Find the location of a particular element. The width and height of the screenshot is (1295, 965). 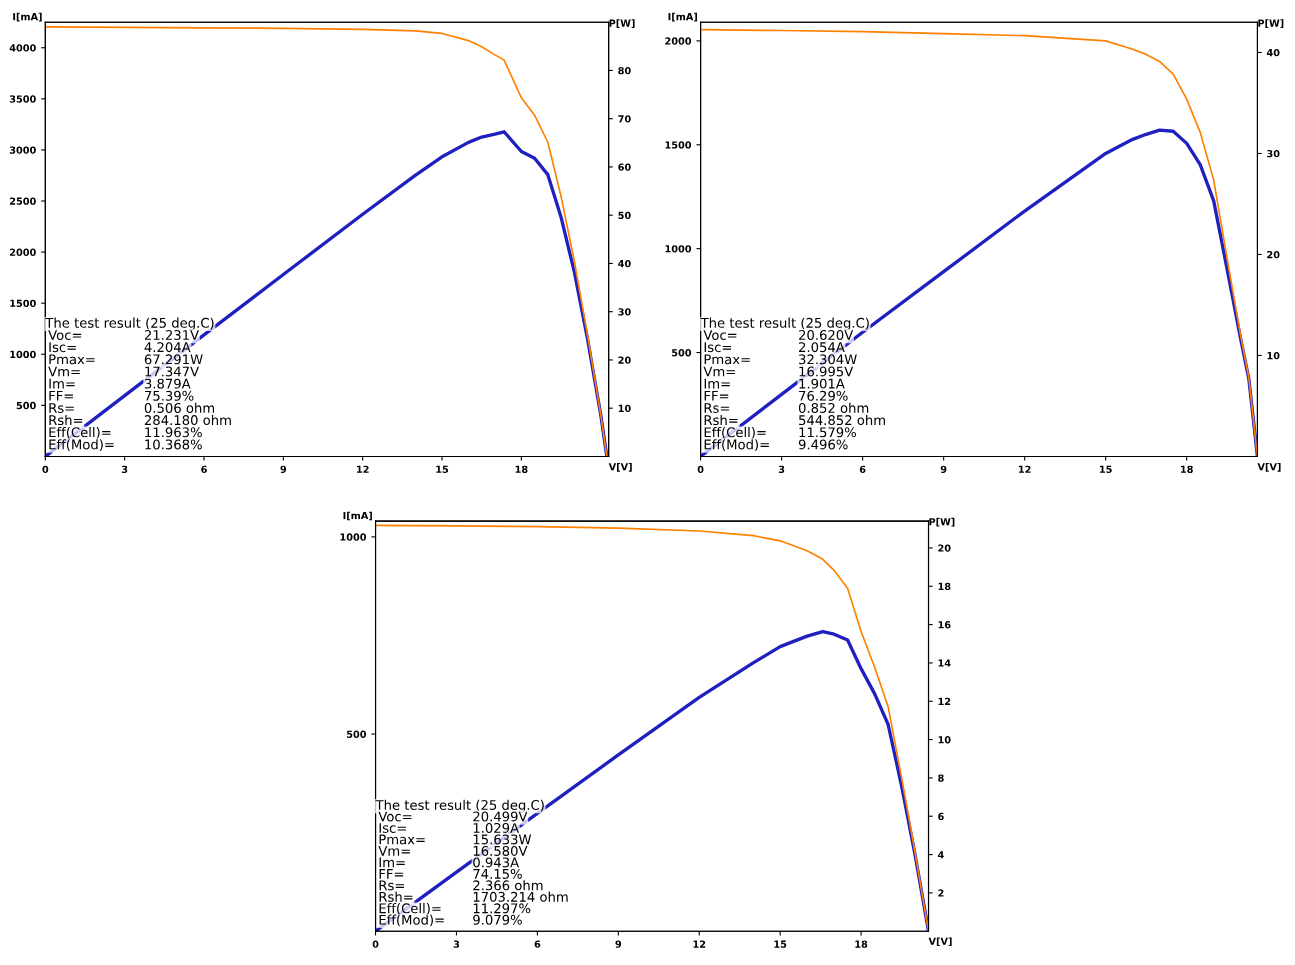

y2-tick-label: 70 is located at coordinates (624, 119).